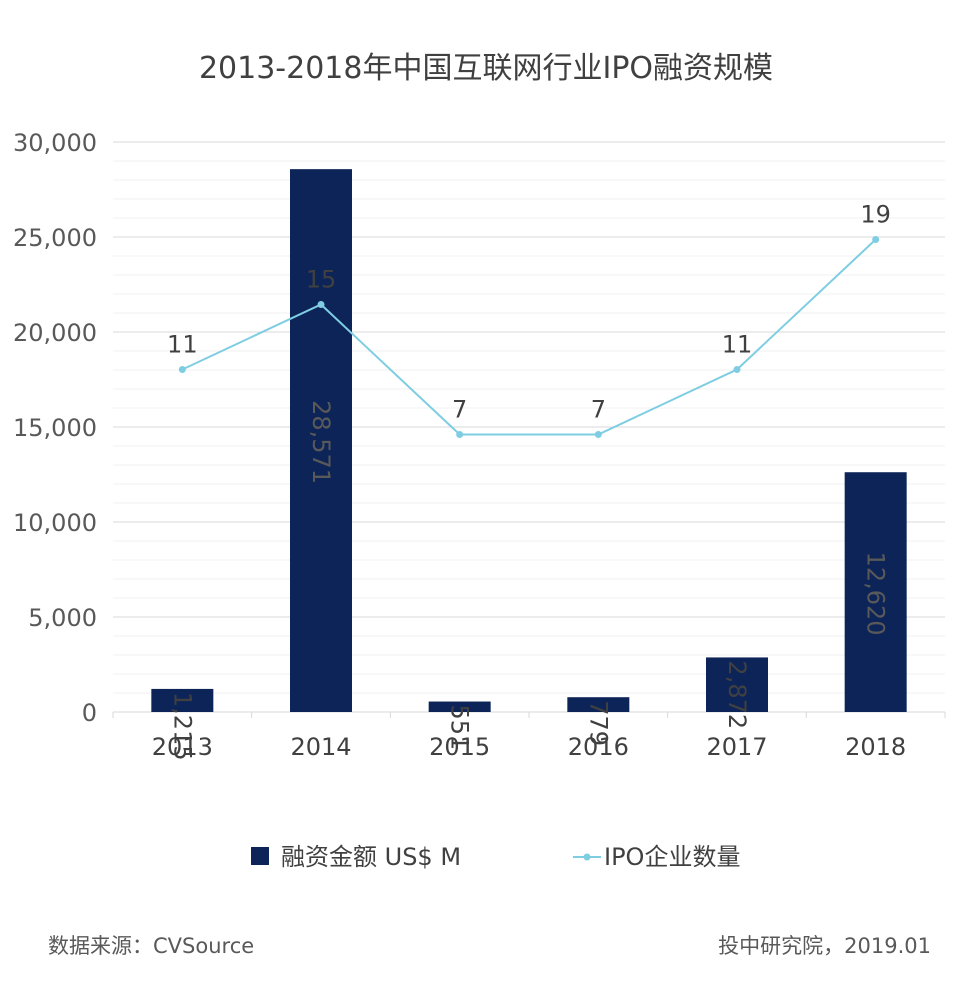  What do you see at coordinates (62, 618) in the screenshot?
I see `y-tick-label: 5,000` at bounding box center [62, 618].